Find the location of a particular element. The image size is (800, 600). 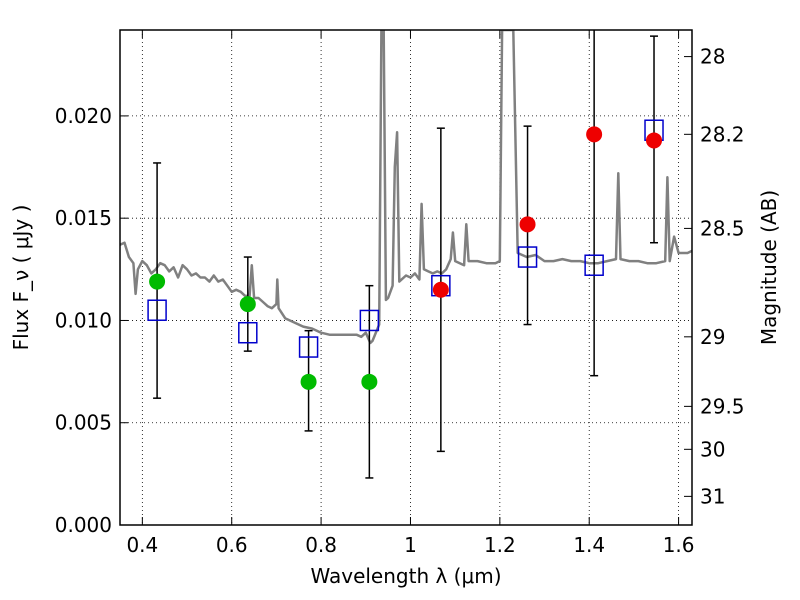

x-tick-label: 0.6 is located at coordinates (232, 545).